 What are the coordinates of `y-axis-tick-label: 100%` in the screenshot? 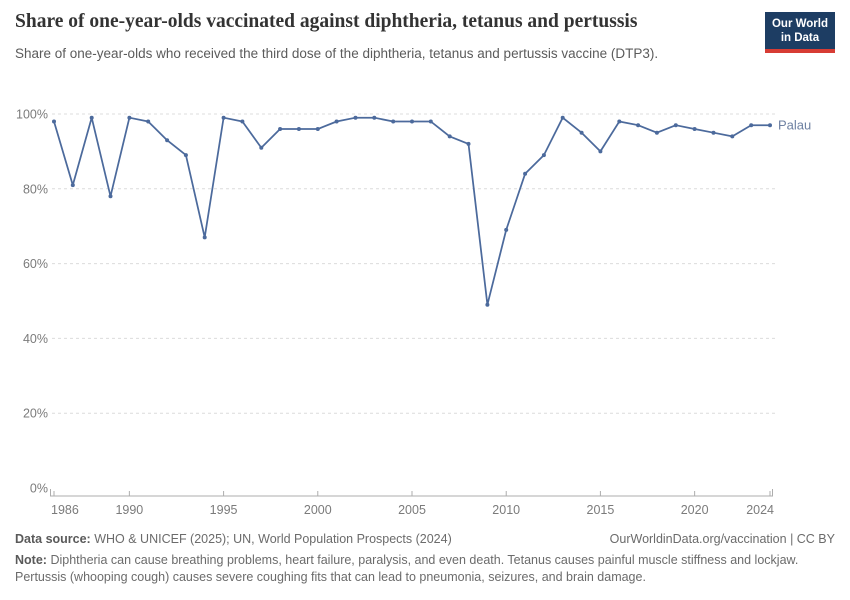 It's located at (32, 115).